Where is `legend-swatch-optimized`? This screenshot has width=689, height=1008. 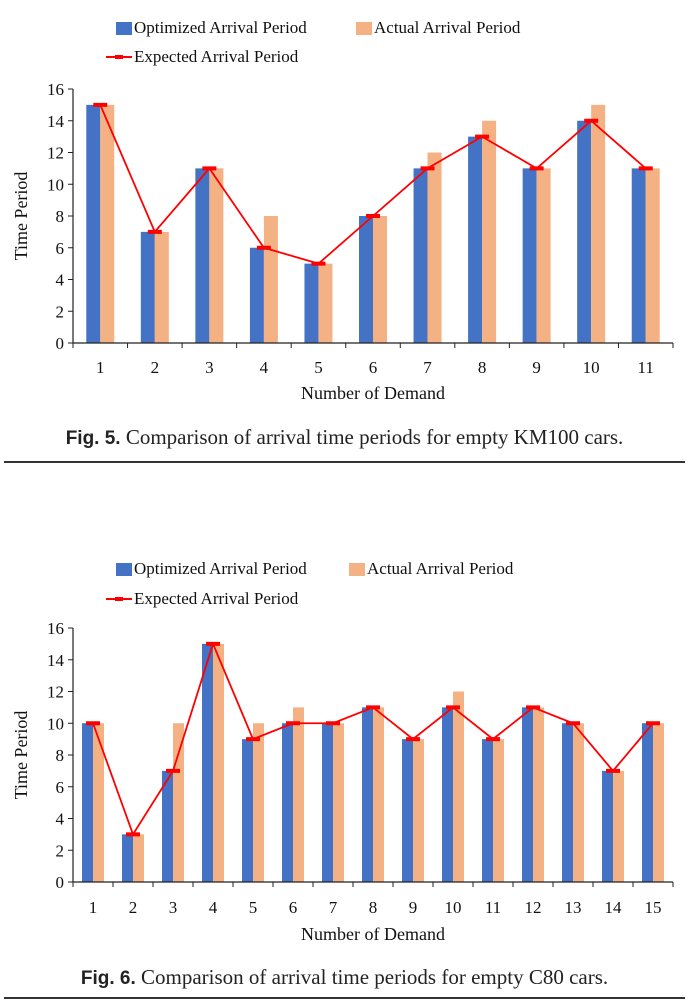 legend-swatch-optimized is located at coordinates (124, 569).